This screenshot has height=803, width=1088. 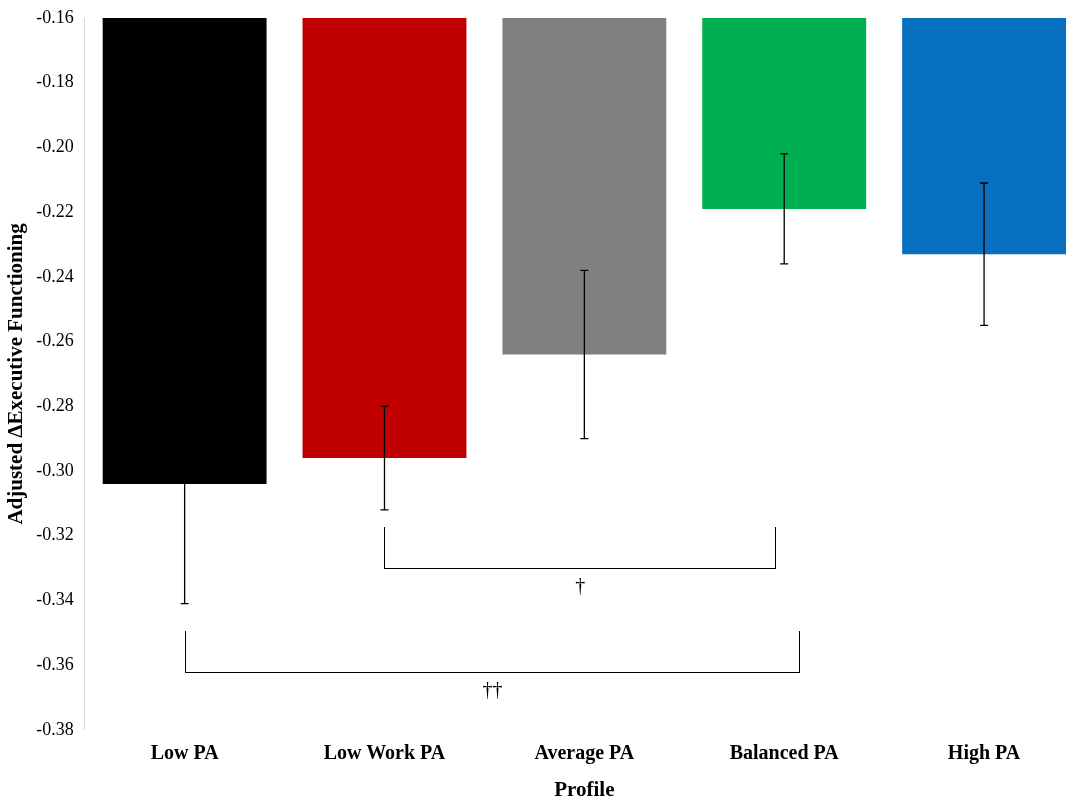 I want to click on x-axis-title: Profile, so click(x=584, y=788).